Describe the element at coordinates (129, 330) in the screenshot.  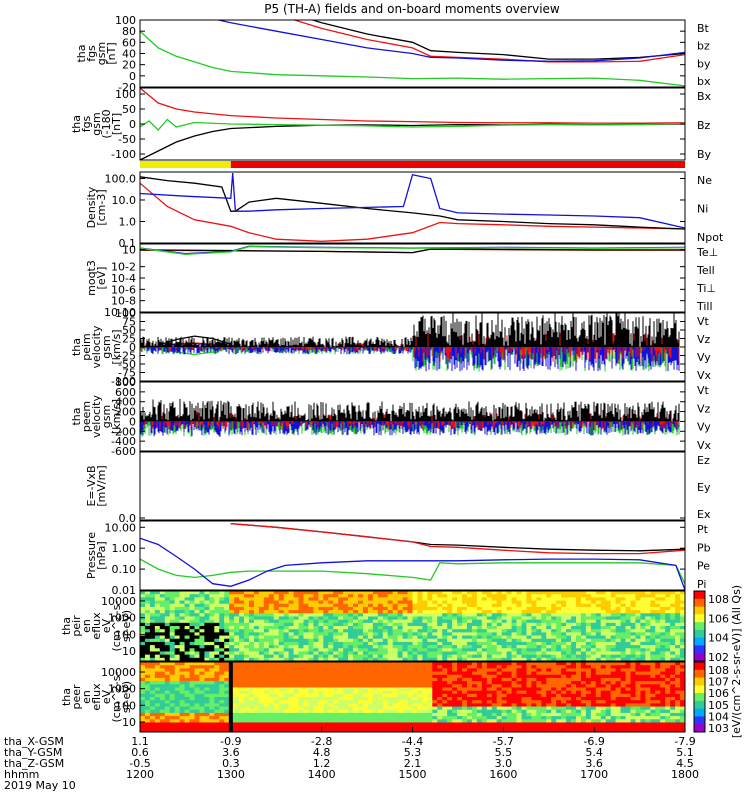
I see `y-tick-label: 50` at that location.